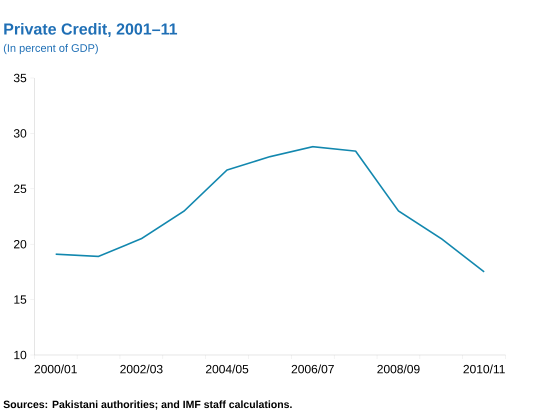 This screenshot has width=547, height=413. Describe the element at coordinates (20, 133) in the screenshot. I see `y-tick-label: 30` at that location.